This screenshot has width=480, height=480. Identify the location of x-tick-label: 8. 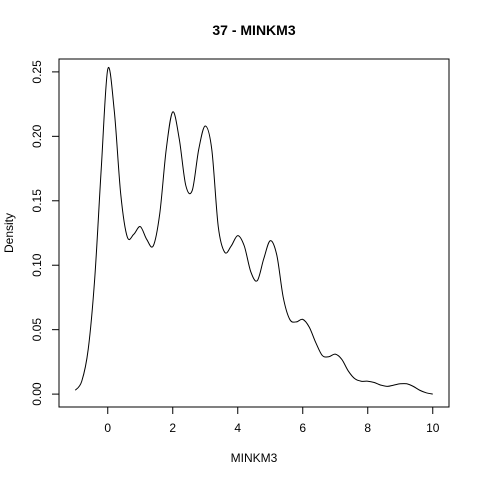
(367, 428).